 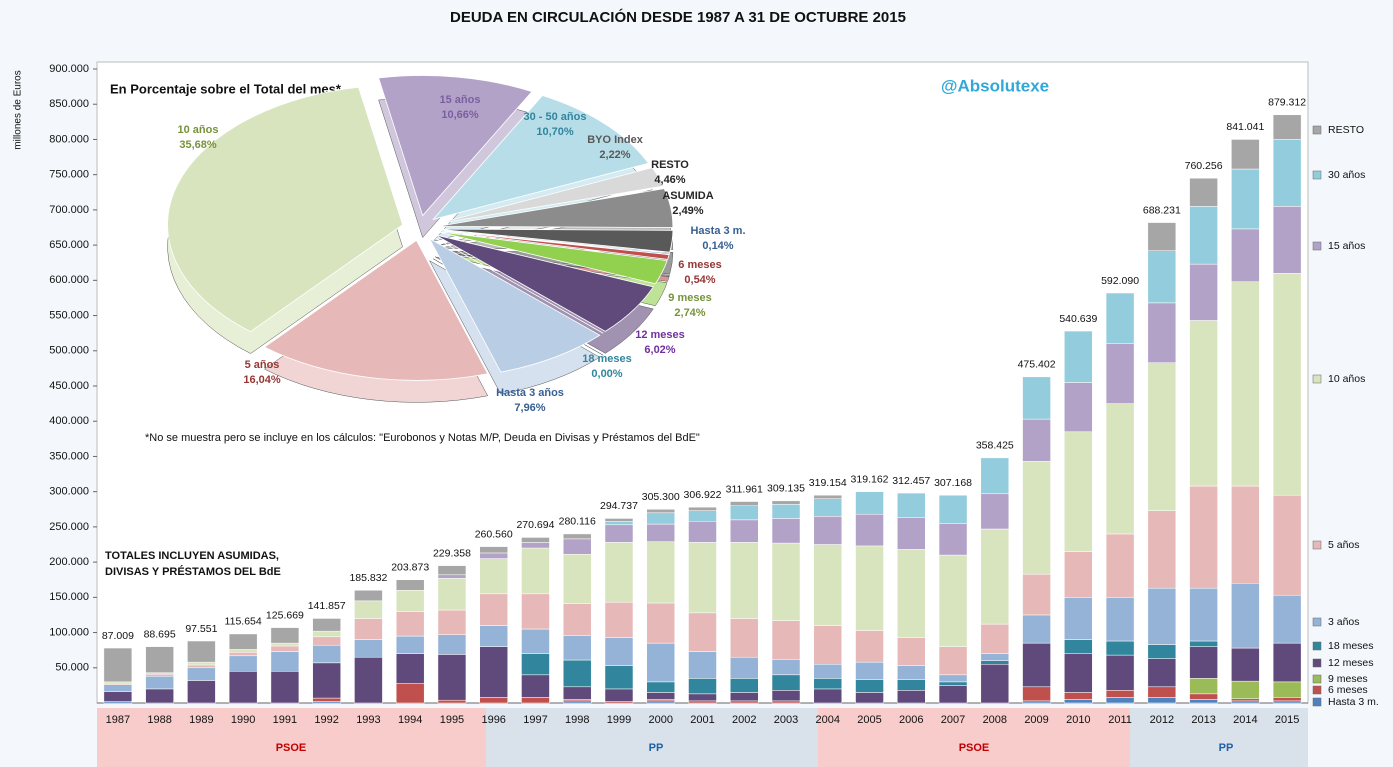 What do you see at coordinates (1353, 702) in the screenshot?
I see `legend-label: Hasta 3 m.` at bounding box center [1353, 702].